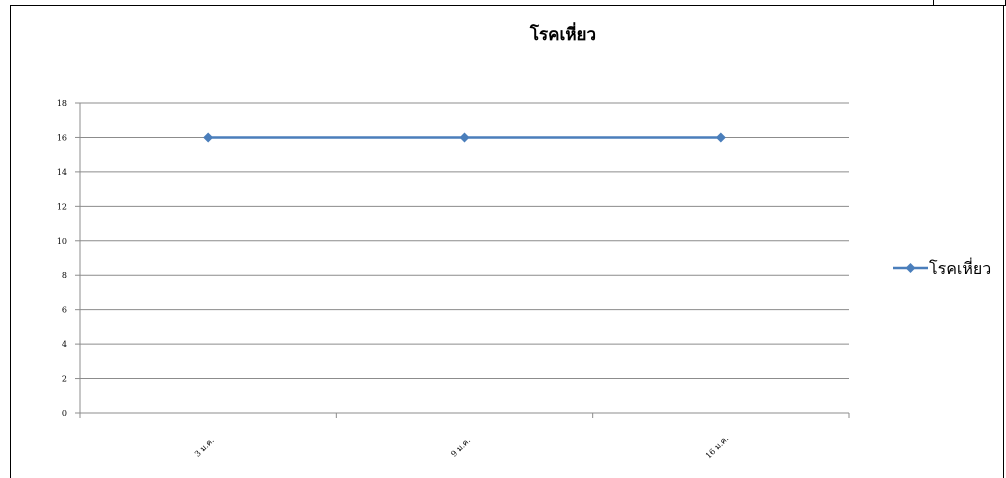 This screenshot has height=478, width=1006. Describe the element at coordinates (62, 137) in the screenshot. I see `y-tick-label: 16` at that location.